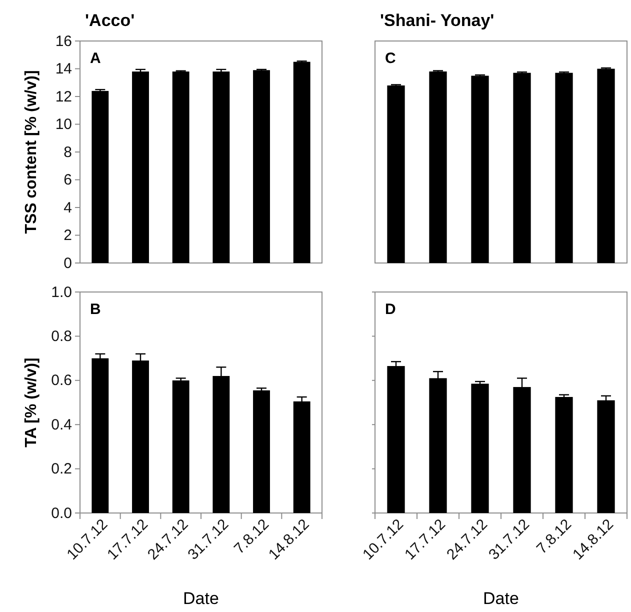 Image resolution: width=631 pixels, height=612 pixels. What do you see at coordinates (68, 235) in the screenshot?
I see `y-tick-label: 2` at bounding box center [68, 235].